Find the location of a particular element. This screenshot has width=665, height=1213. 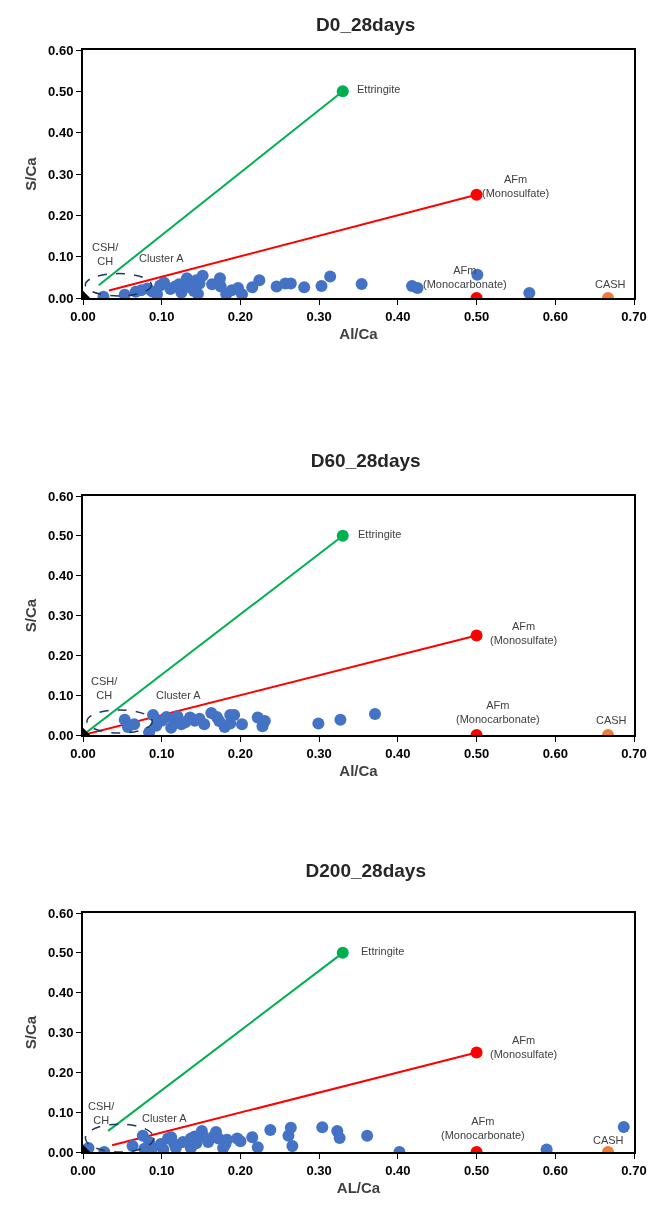

chart-title: D0_28days is located at coordinates (366, 24).